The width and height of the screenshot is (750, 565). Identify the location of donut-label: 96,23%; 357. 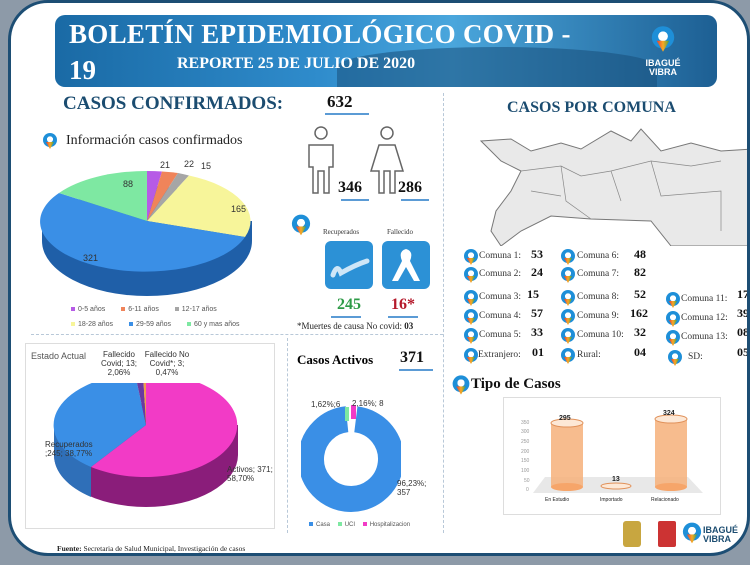
(412, 488).